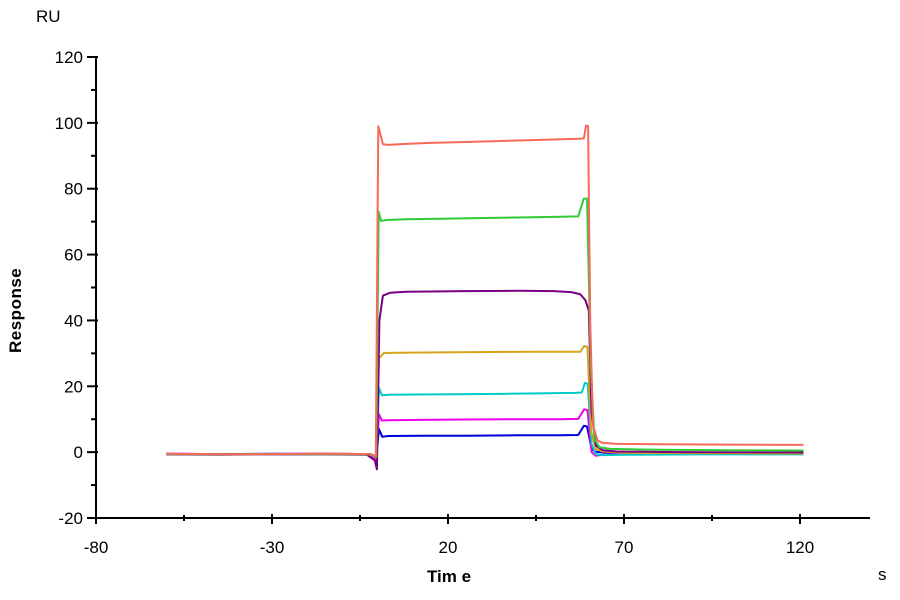 This screenshot has height=600, width=900. I want to click on y-tick-label: 80, so click(73, 189).